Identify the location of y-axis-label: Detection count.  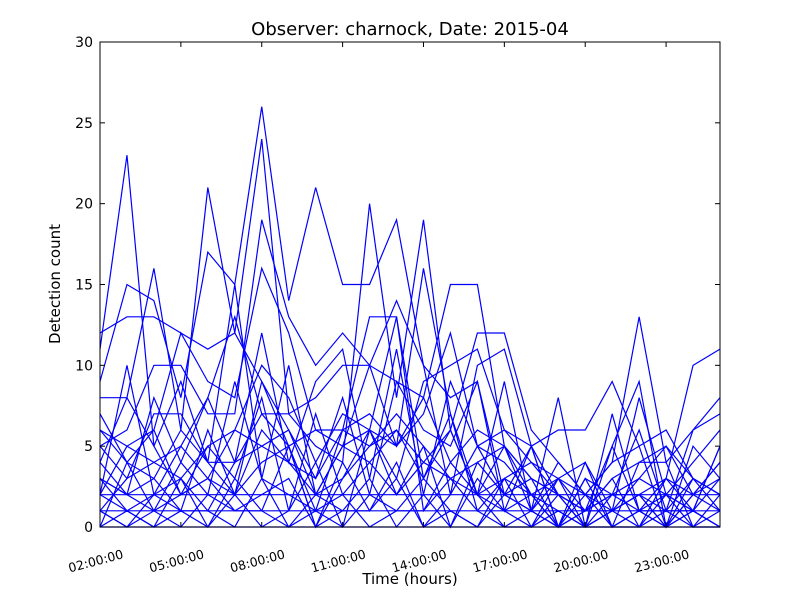
(55, 284).